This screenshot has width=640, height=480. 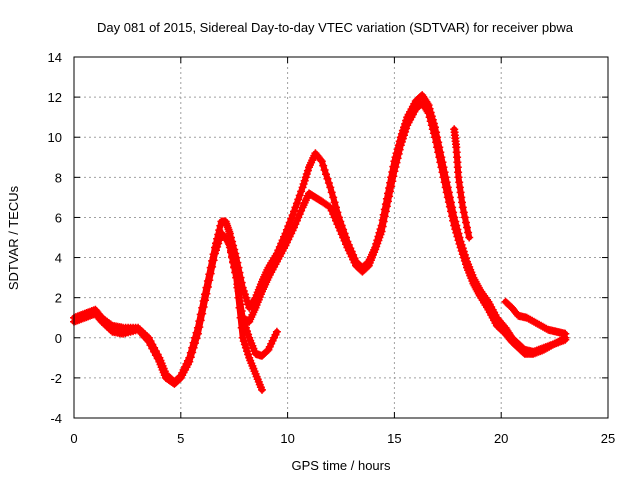 I want to click on x-tick-label: 20, so click(x=501, y=438).